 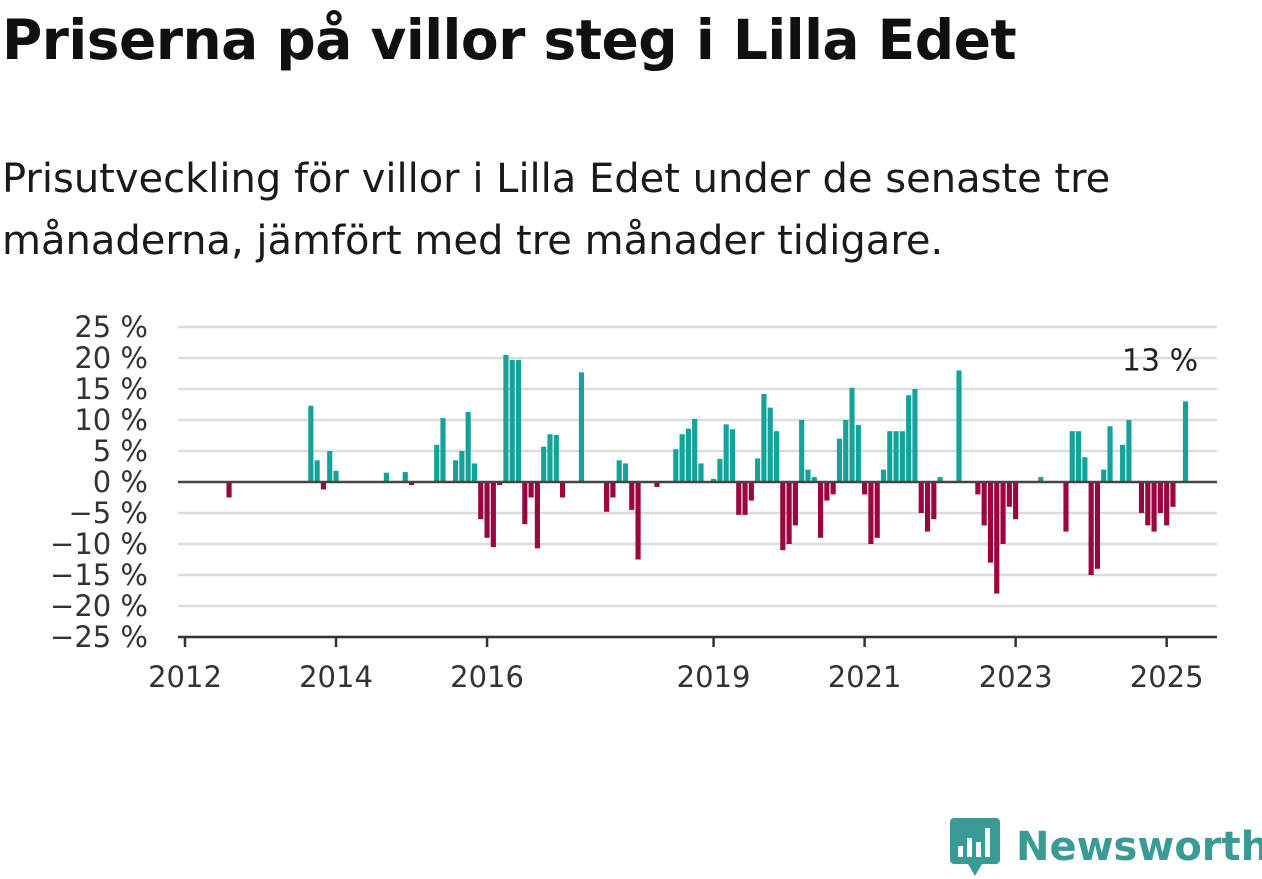 I want to click on x-tick-label: 2025, so click(x=1167, y=677).